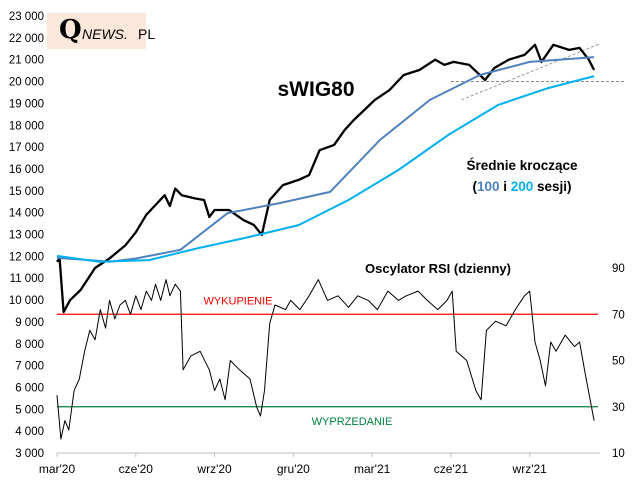 The image size is (639, 491). Describe the element at coordinates (29, 454) in the screenshot. I see `left-tick-label: 3 000` at that location.